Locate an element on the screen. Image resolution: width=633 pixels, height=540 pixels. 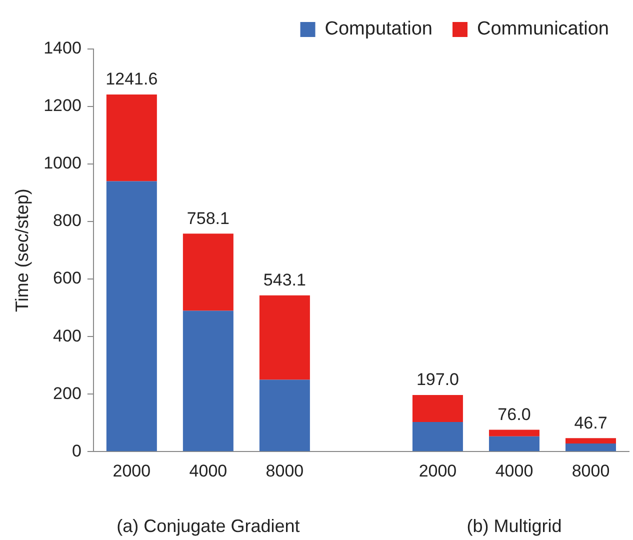
y-axis-title: Time (sec/step) is located at coordinates (22, 250).